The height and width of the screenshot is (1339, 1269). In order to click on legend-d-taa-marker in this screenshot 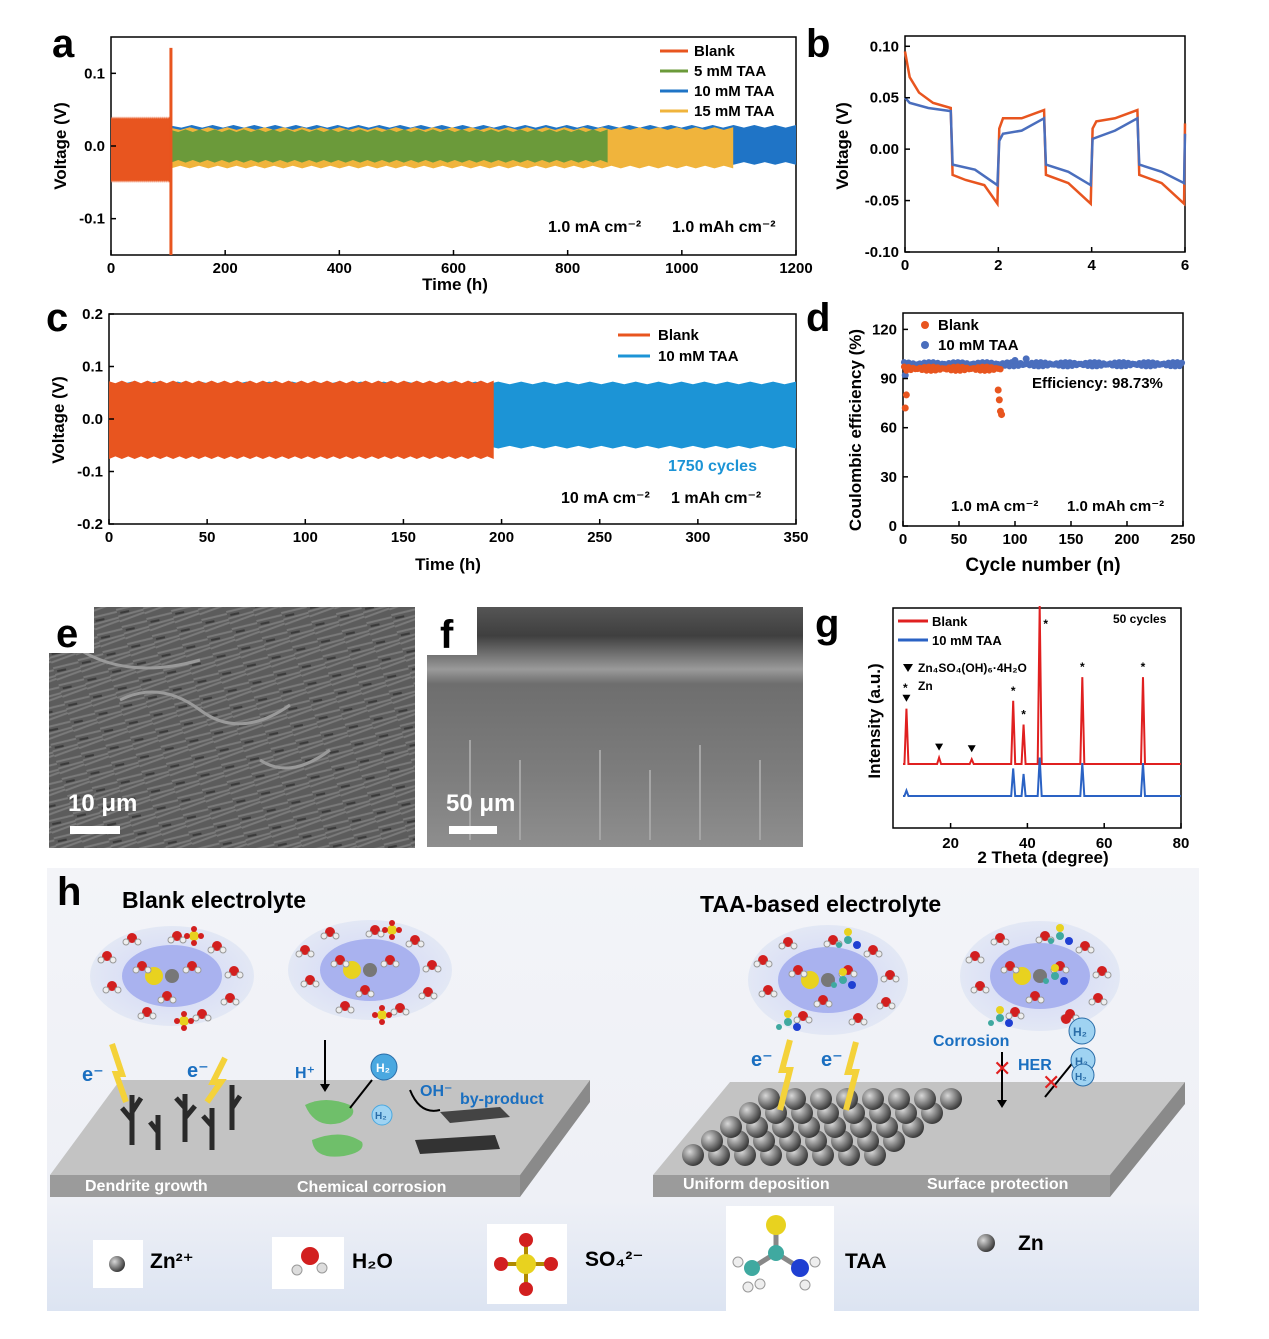, I will do `click(925, 345)`.